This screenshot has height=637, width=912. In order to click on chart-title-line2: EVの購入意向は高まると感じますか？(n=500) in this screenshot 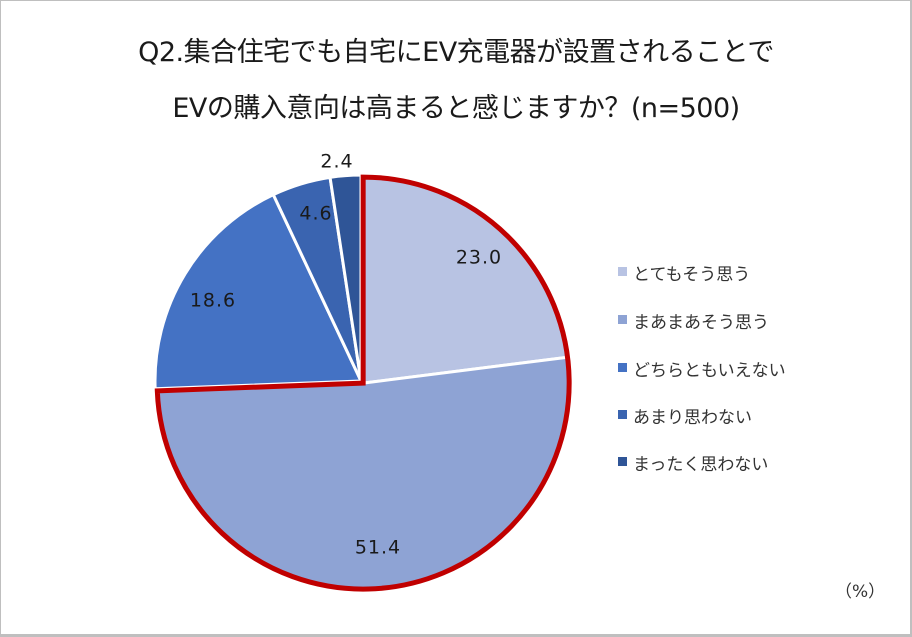, I will do `click(456, 108)`.